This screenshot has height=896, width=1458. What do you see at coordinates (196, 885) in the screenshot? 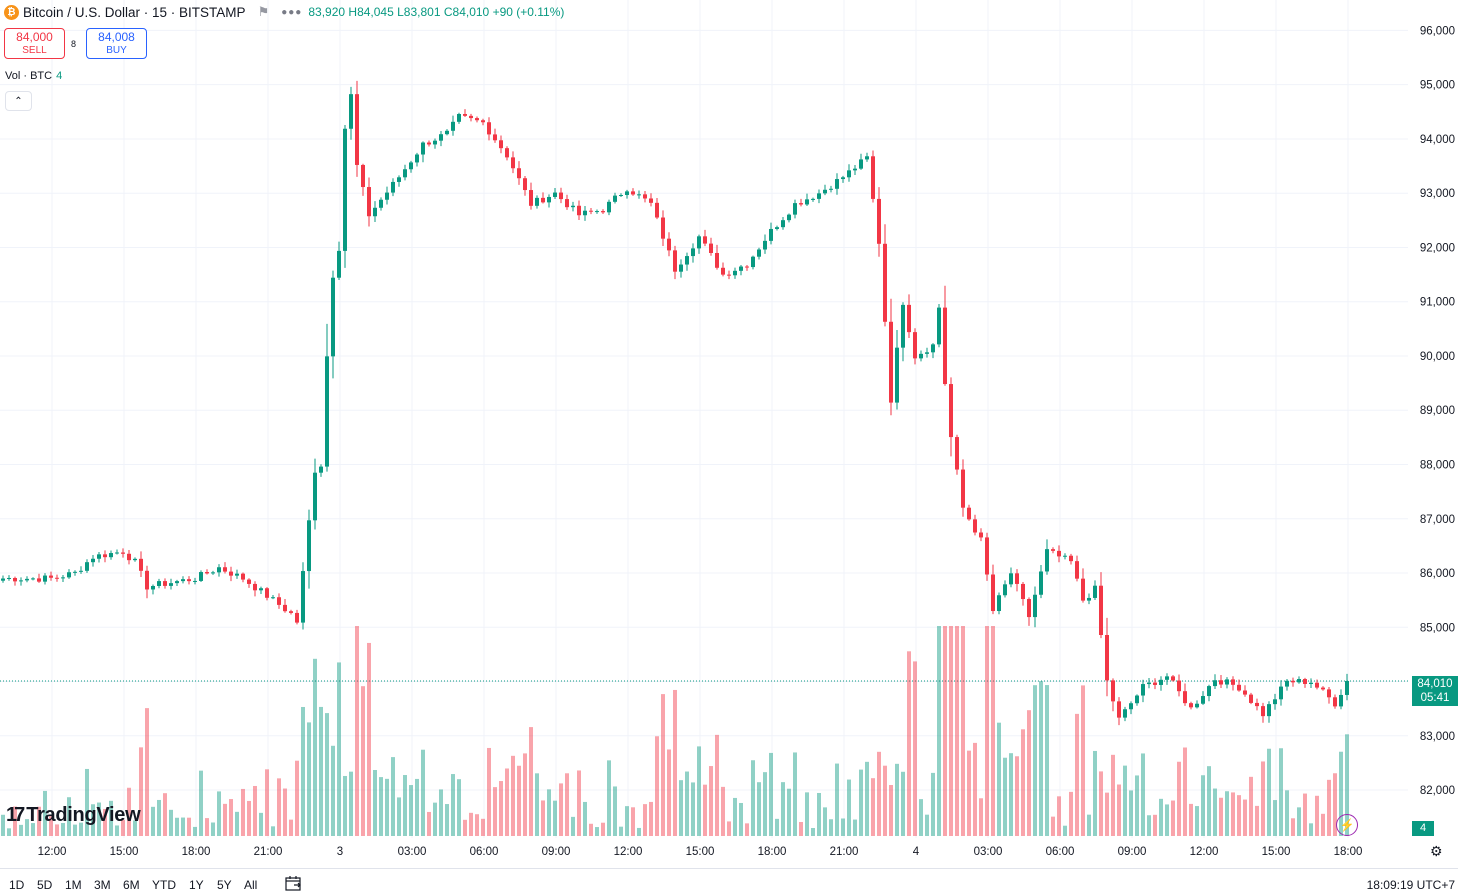
I see `range-1y-button: 1Y` at bounding box center [196, 885].